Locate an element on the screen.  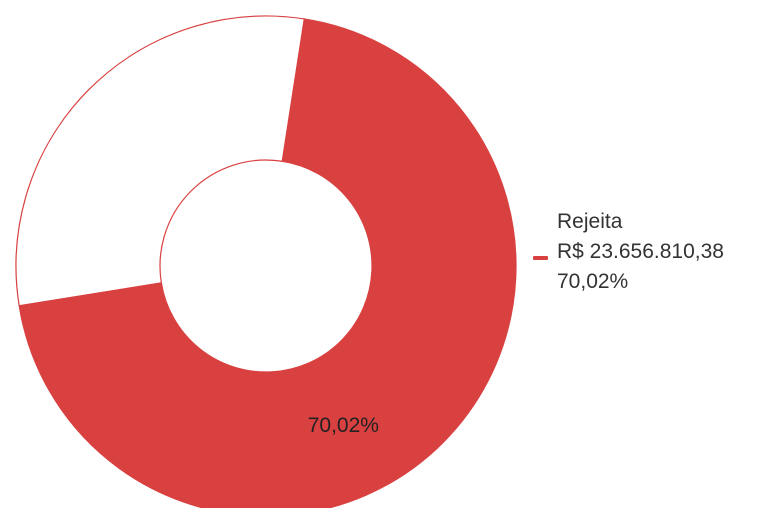
legend-label: Rejeita is located at coordinates (590, 221).